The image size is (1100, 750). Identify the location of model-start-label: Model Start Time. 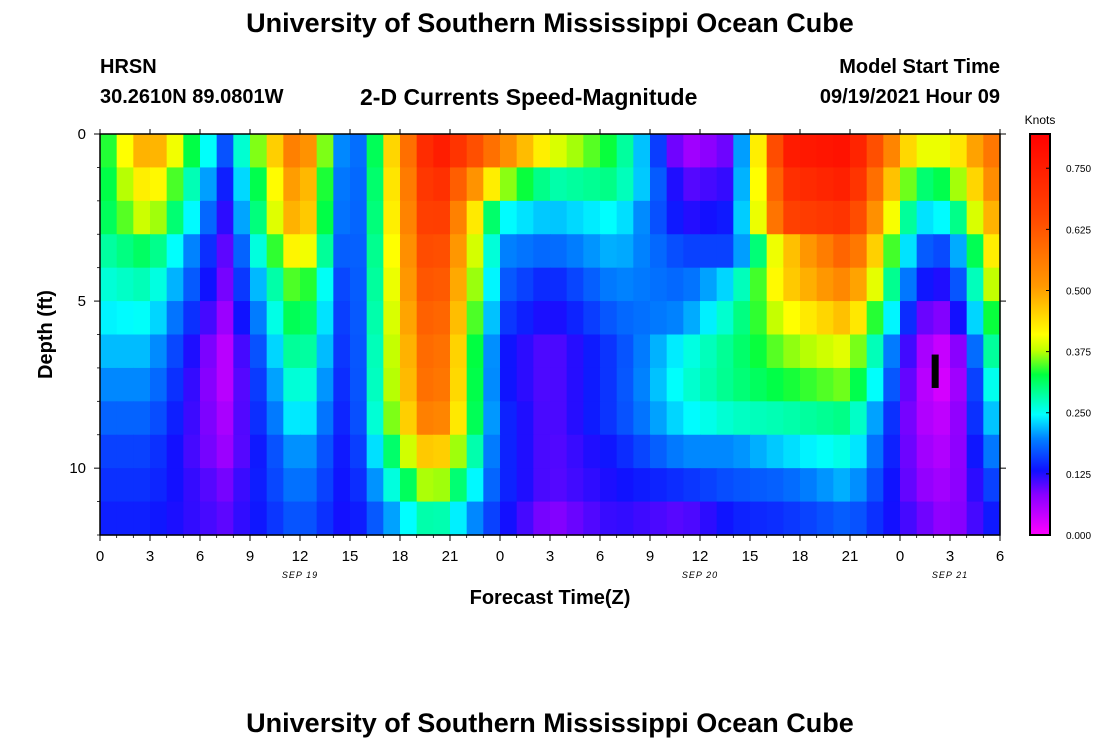
(919, 67).